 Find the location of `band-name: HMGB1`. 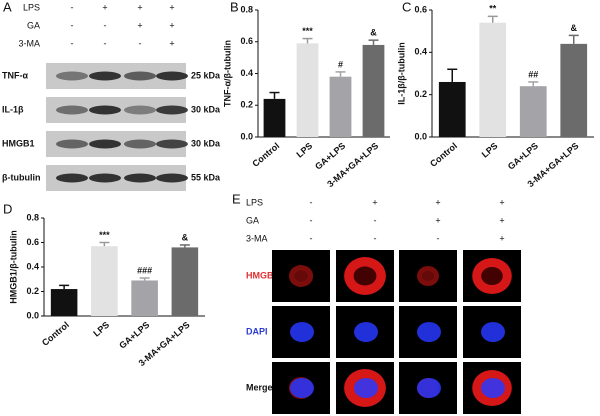

band-name: HMGB1 is located at coordinates (18, 143).